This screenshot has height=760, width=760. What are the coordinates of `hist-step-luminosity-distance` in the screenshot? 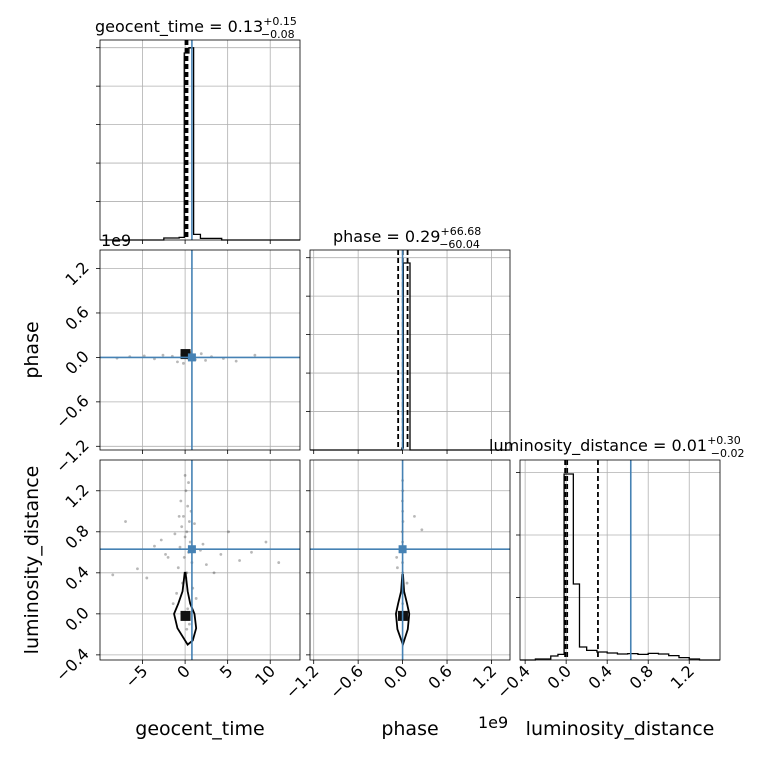 It's located at (620, 567).